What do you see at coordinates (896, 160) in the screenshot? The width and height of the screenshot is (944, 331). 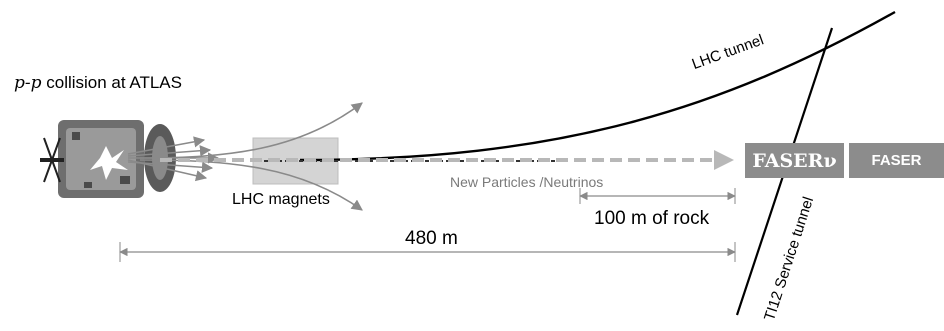 I see `faser-detector-box: FASER` at bounding box center [896, 160].